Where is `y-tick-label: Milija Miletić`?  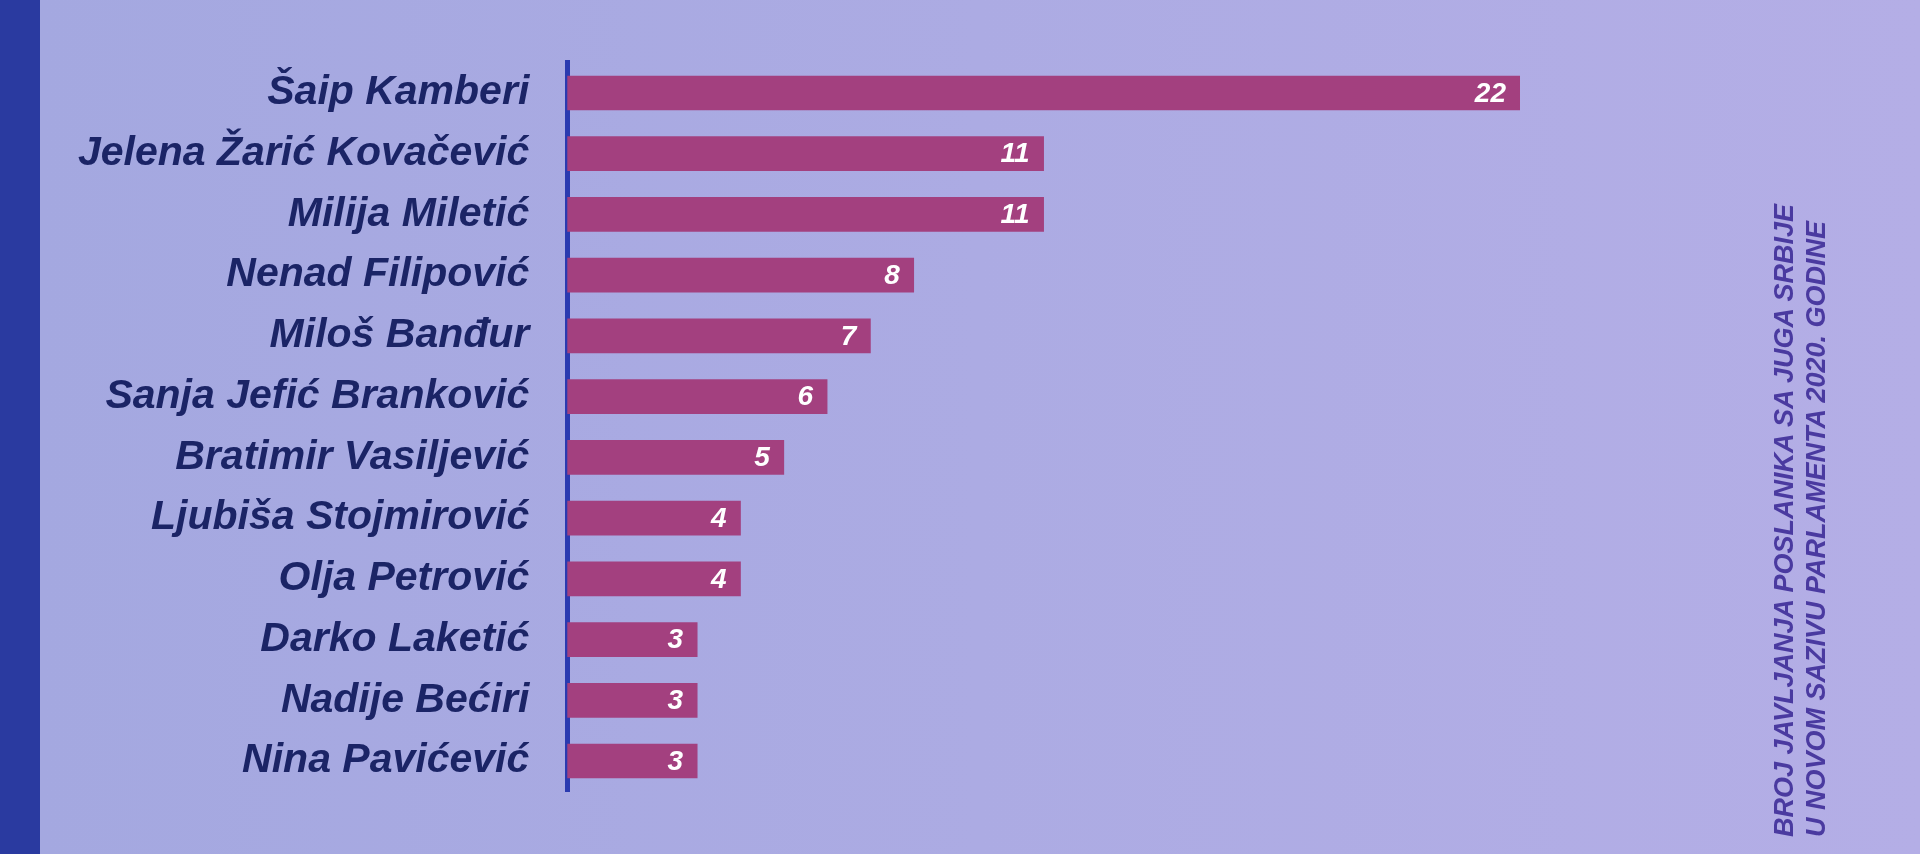
y-tick-label: Milija Miletić is located at coordinates (408, 211).